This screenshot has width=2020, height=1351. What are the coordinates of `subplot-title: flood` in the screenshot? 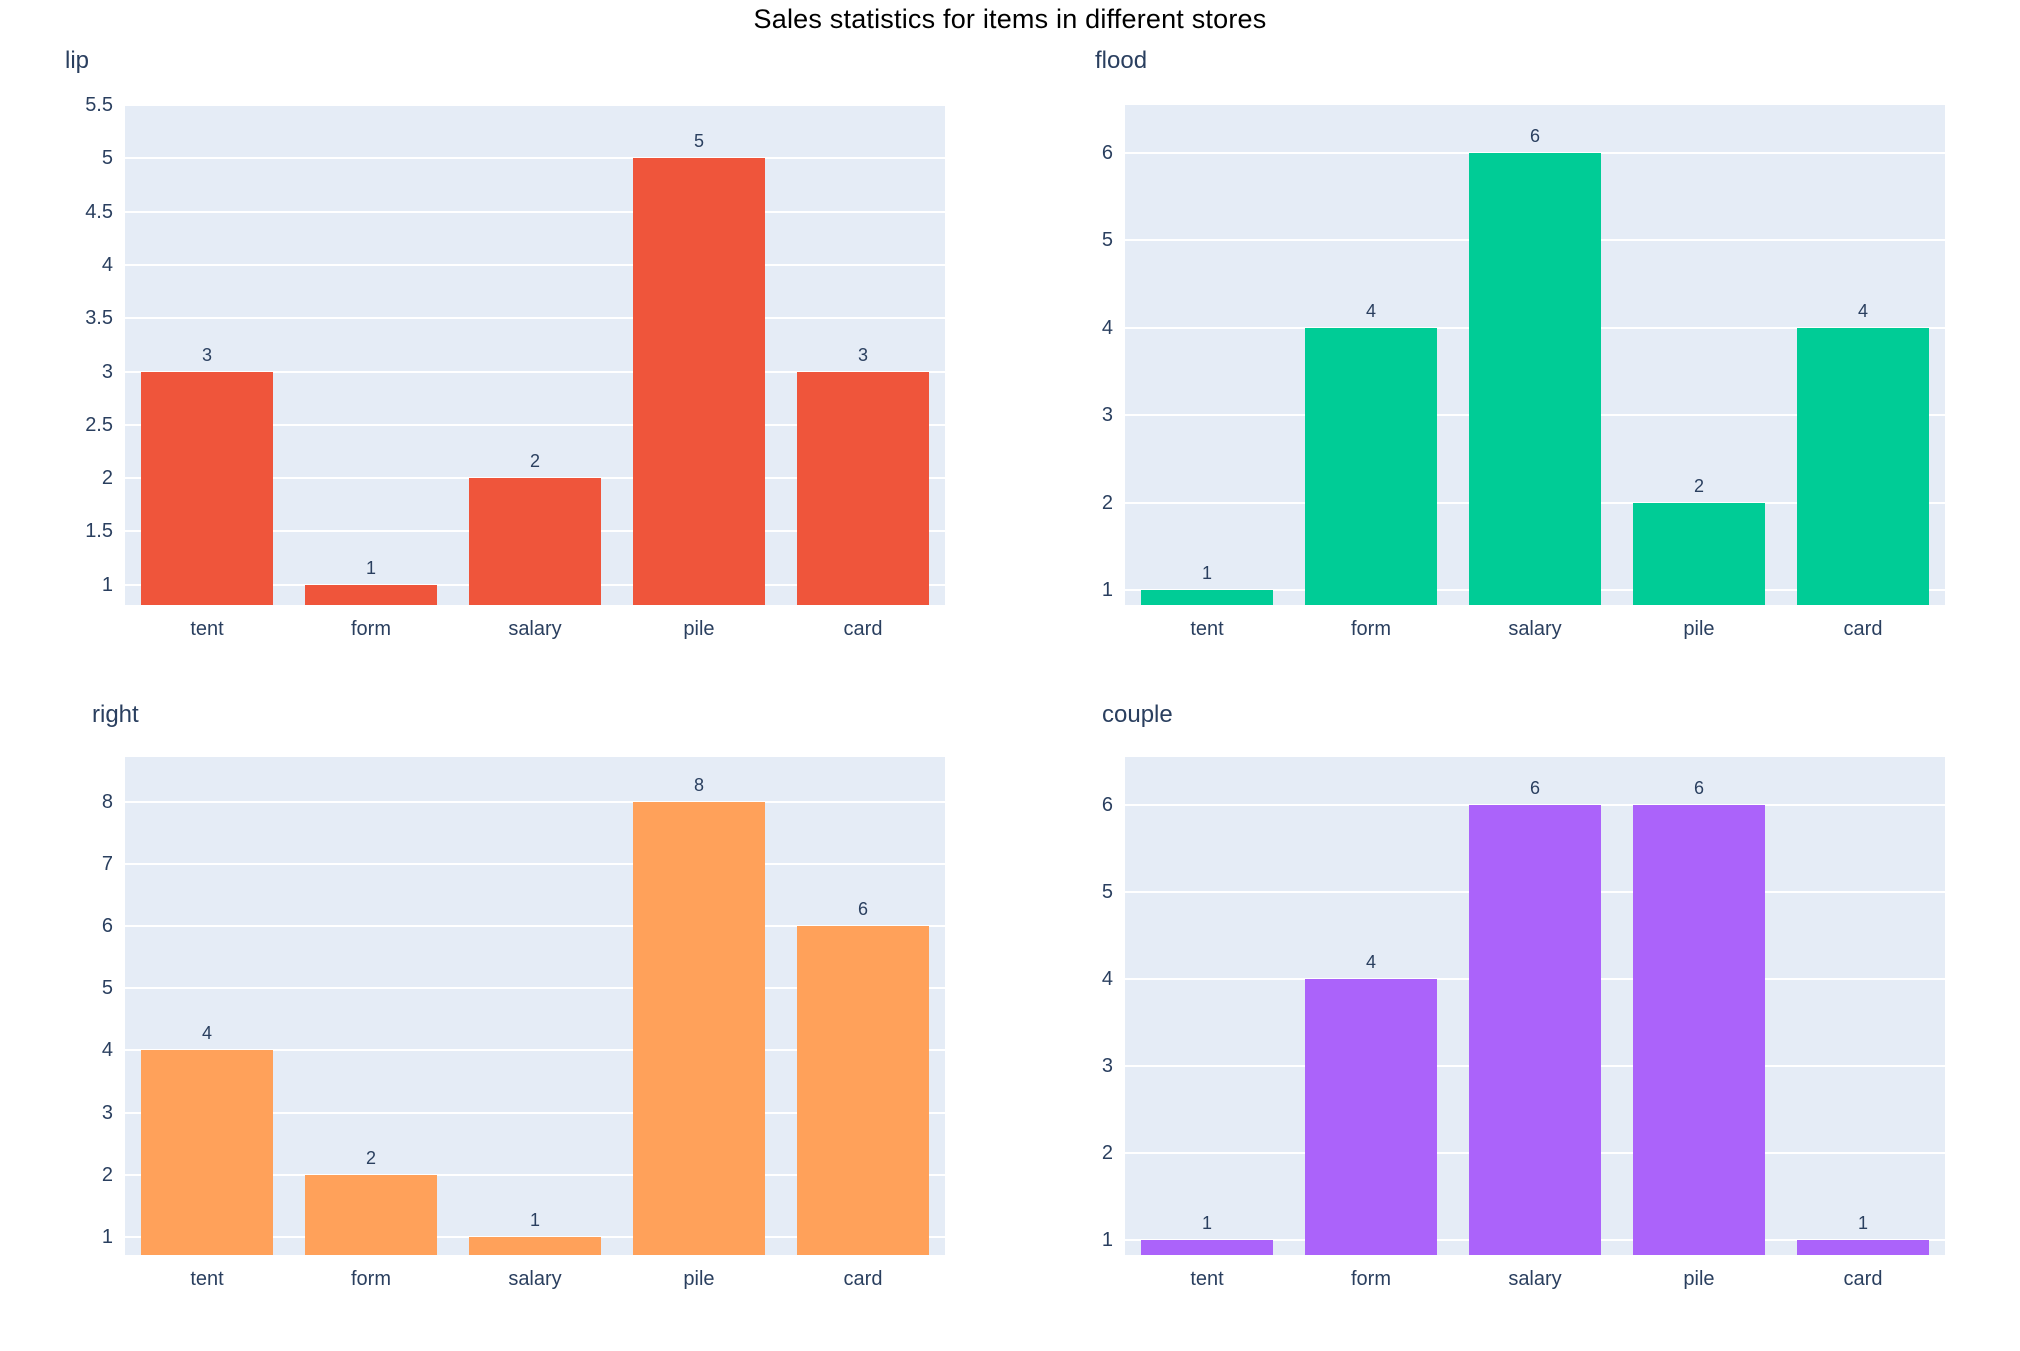 It's located at (1121, 60).